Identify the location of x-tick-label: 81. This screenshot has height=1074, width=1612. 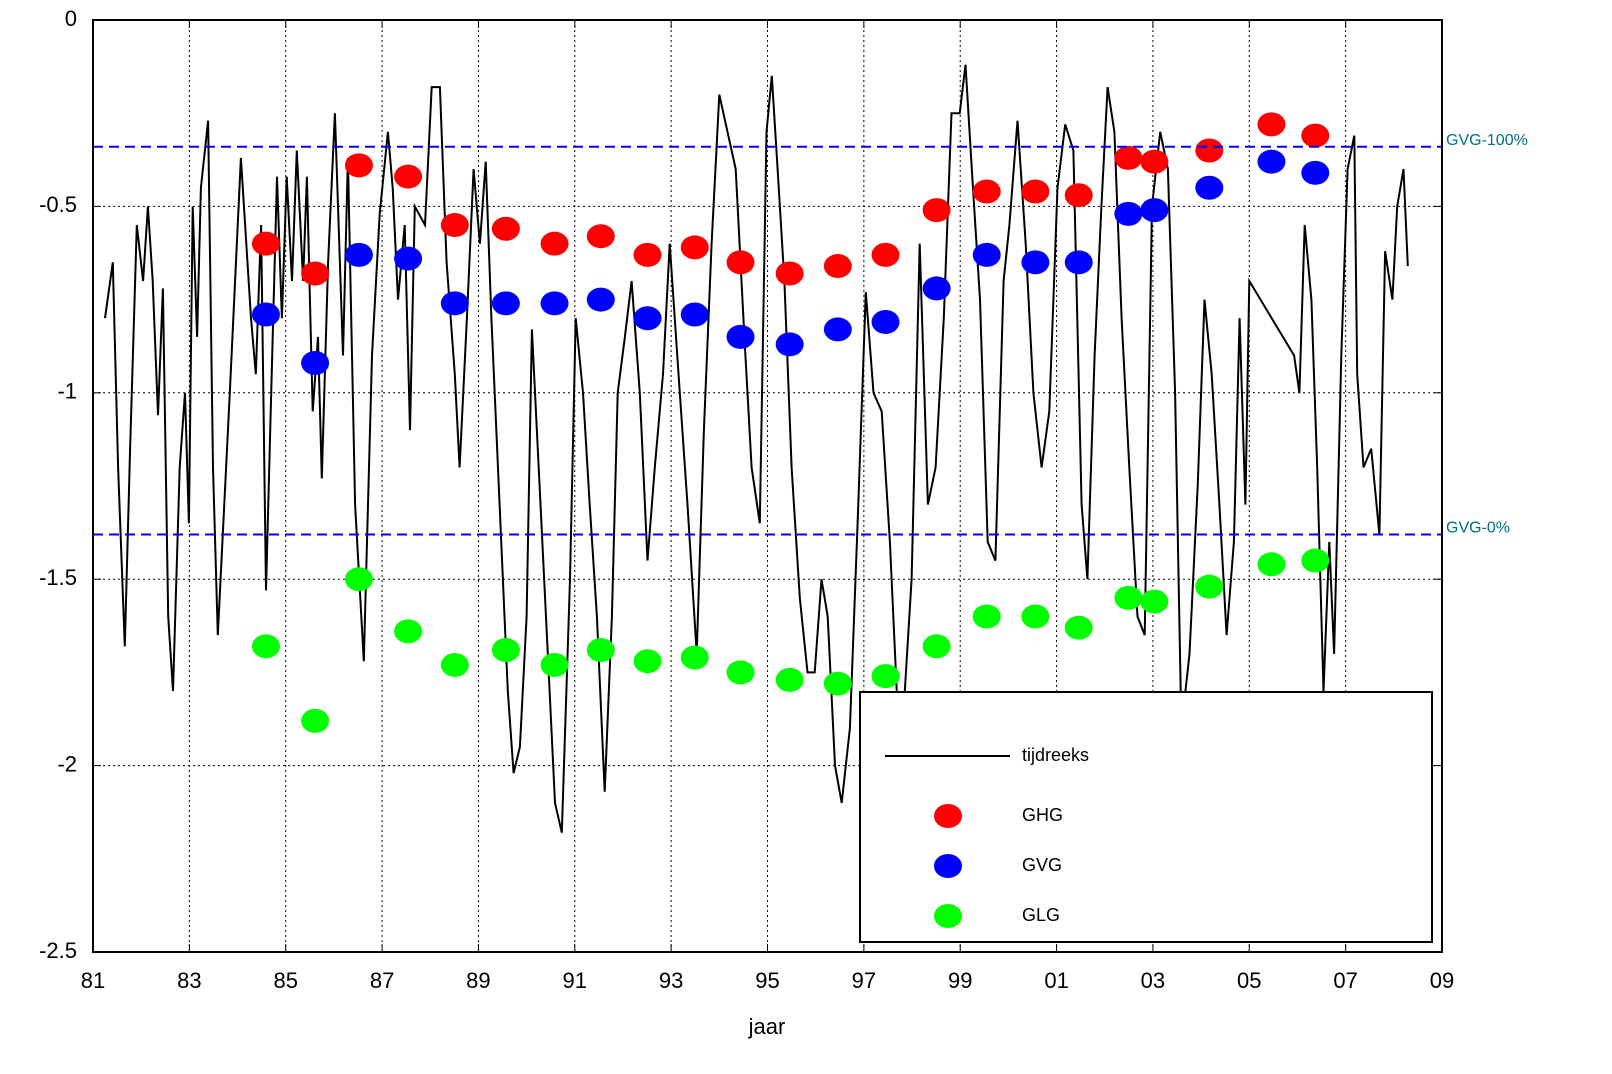
(93, 980).